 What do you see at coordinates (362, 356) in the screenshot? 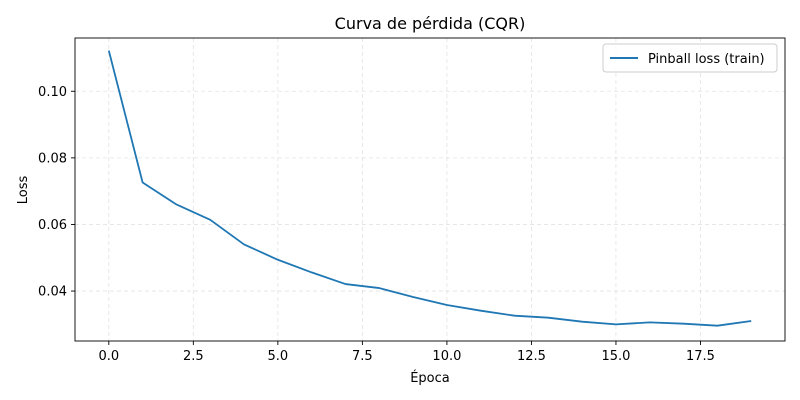
I see `x-tick-label: 7.5` at bounding box center [362, 356].